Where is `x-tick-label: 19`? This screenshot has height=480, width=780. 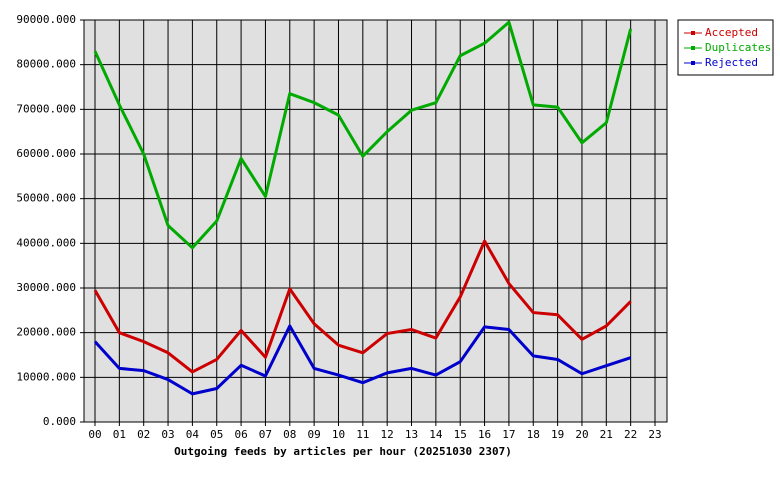 x-tick-label: 19 is located at coordinates (557, 434).